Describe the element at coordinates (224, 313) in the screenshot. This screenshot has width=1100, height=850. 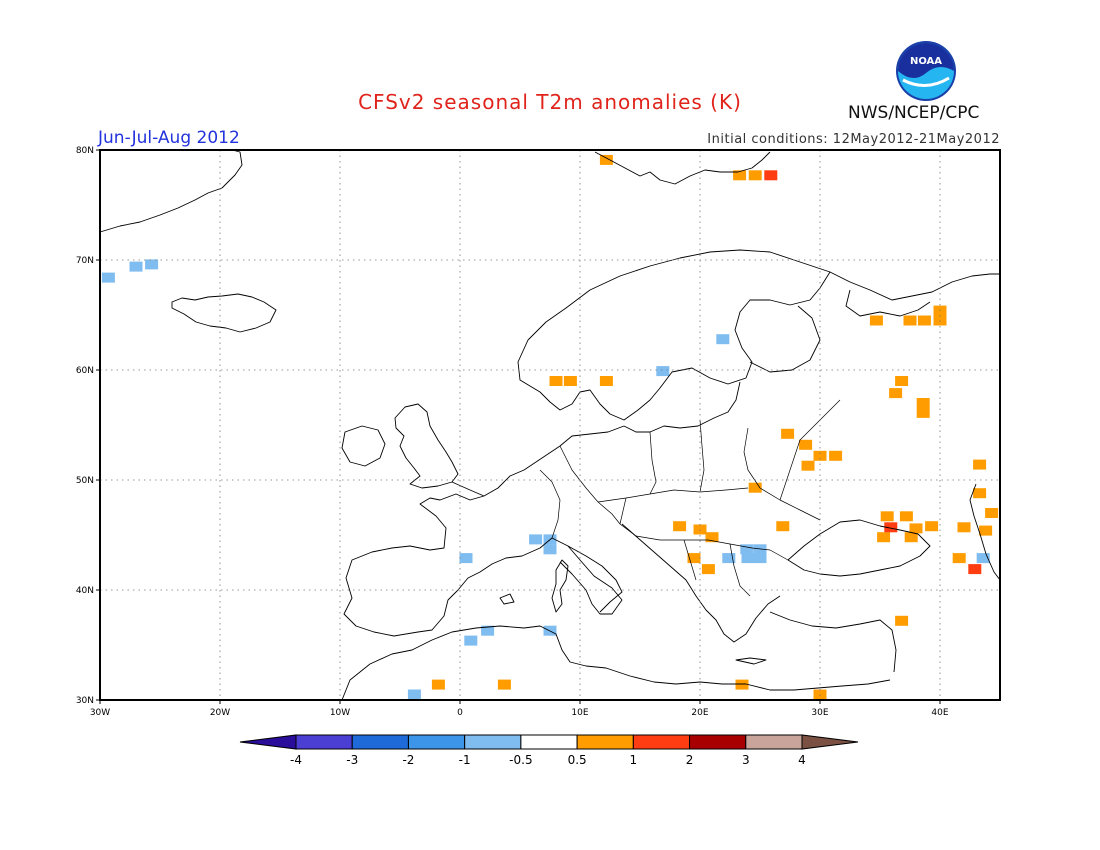
I see `iceland-coast` at that location.